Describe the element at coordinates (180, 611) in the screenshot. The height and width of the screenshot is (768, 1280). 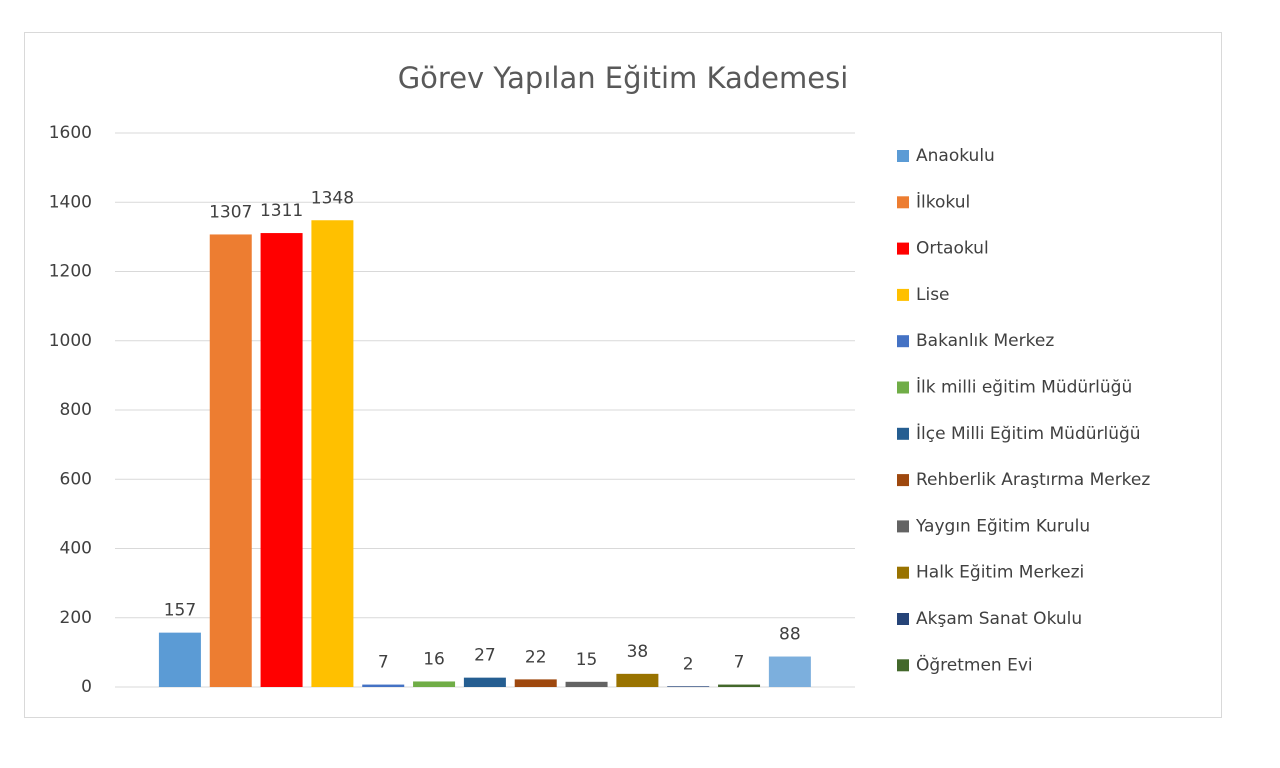
I see `data-label: 157` at that location.